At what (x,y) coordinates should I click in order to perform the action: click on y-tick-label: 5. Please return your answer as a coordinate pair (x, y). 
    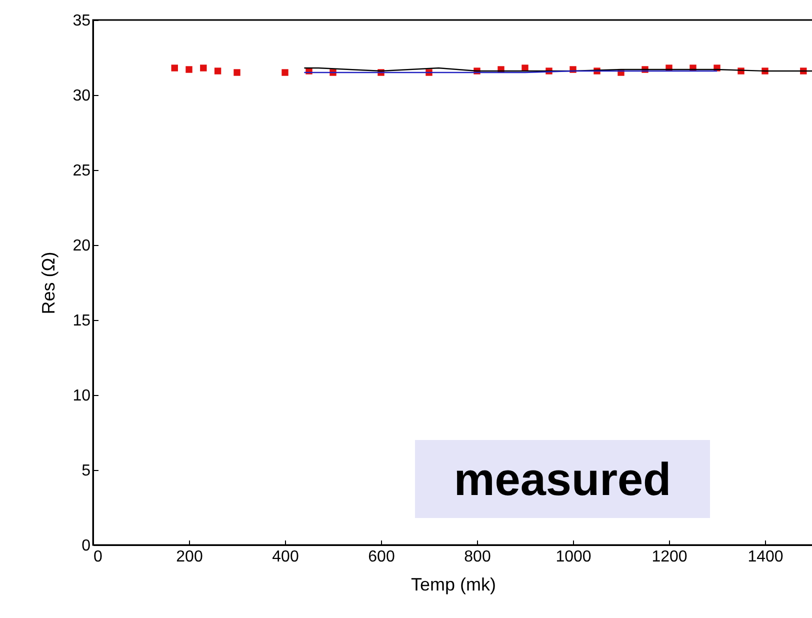
    Looking at the image, I should click on (86, 471).